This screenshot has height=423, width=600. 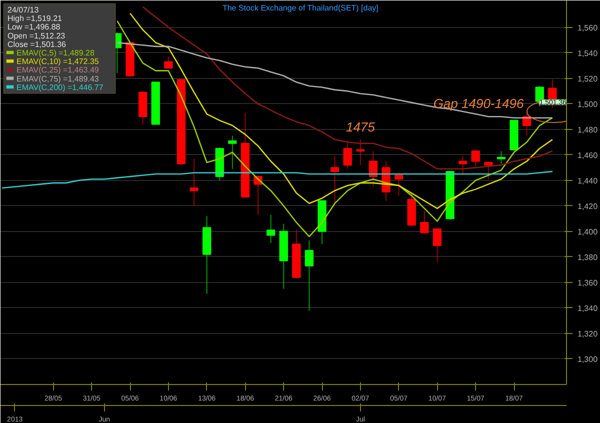 I want to click on y-tick-label: 1,300, so click(x=588, y=359).